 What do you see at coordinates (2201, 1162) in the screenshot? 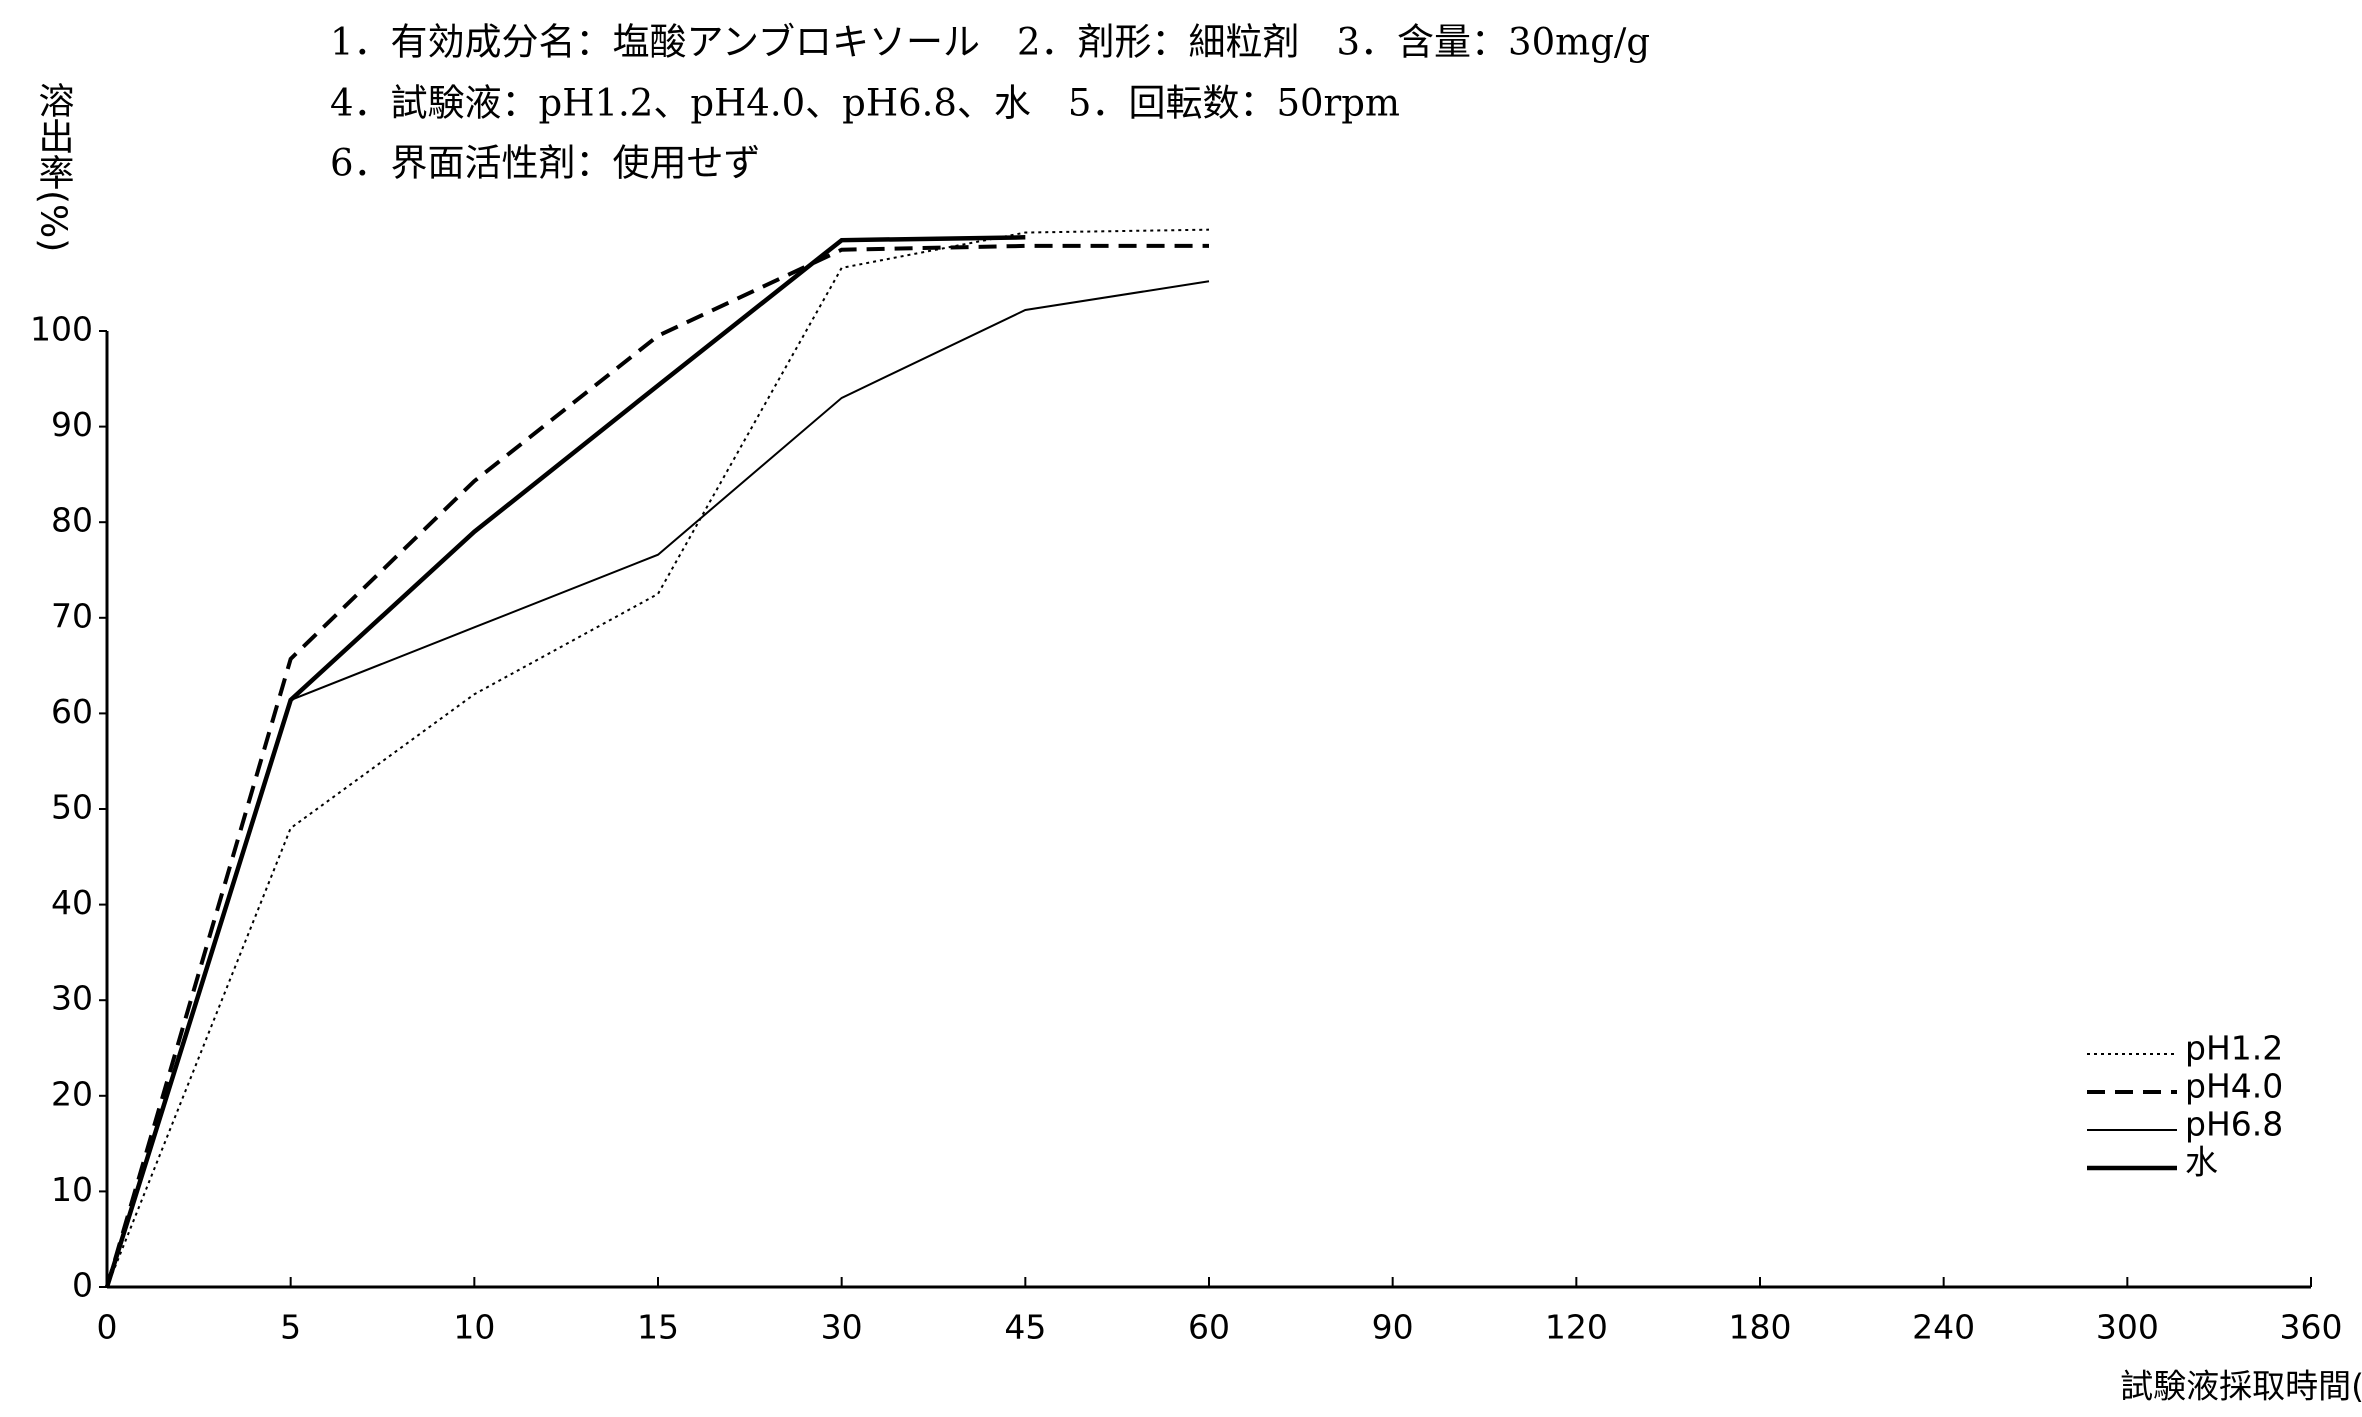
I see `legend-label: 水` at bounding box center [2201, 1162].